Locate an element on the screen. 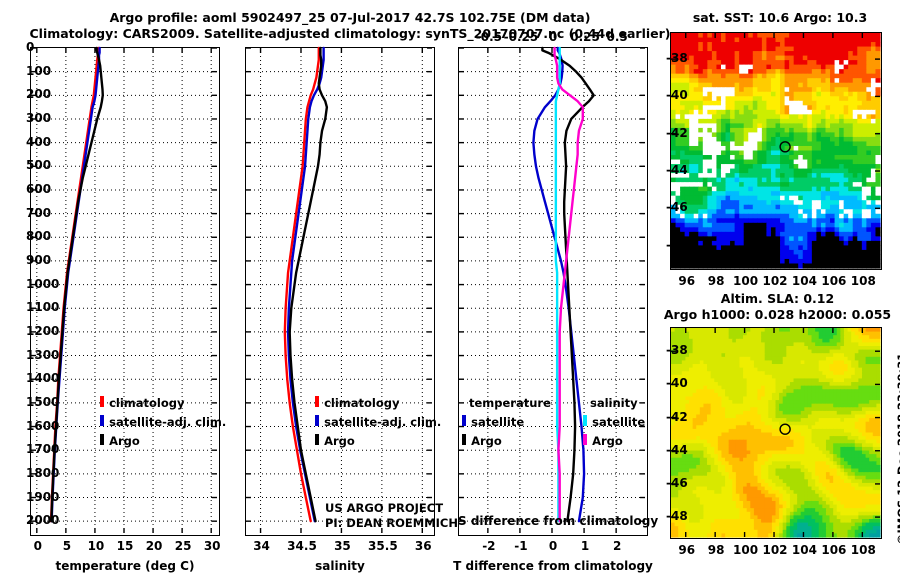 This screenshot has height=580, width=900. sla-xtick-label: 104 is located at coordinates (804, 550).